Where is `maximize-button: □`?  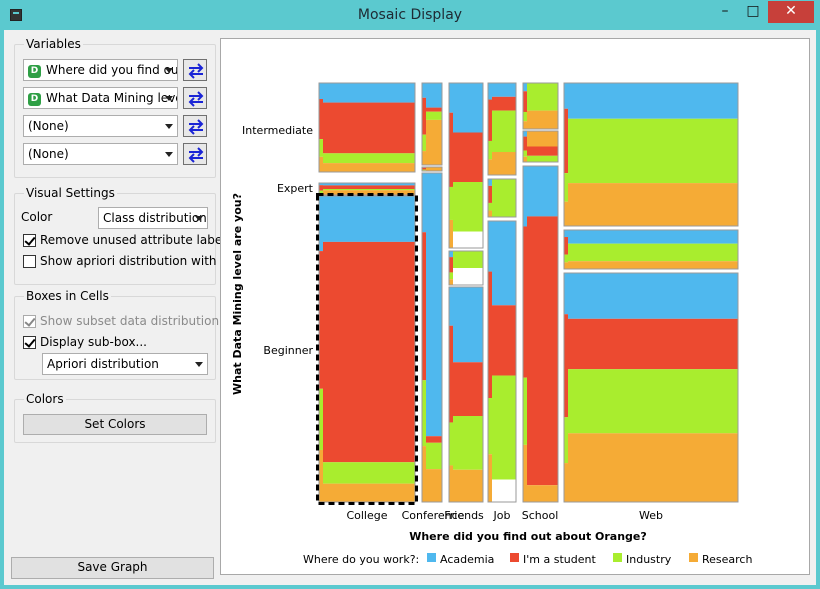 maximize-button: □ is located at coordinates (753, 11).